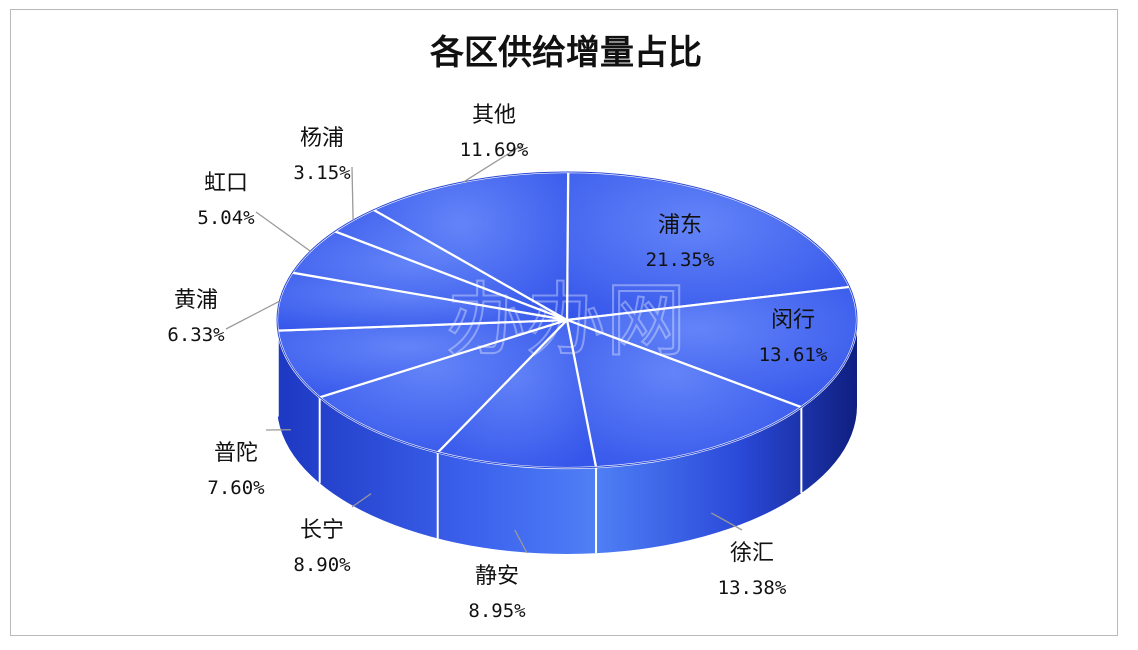  What do you see at coordinates (680, 225) in the screenshot?
I see `slice-label-1: 浦东` at bounding box center [680, 225].